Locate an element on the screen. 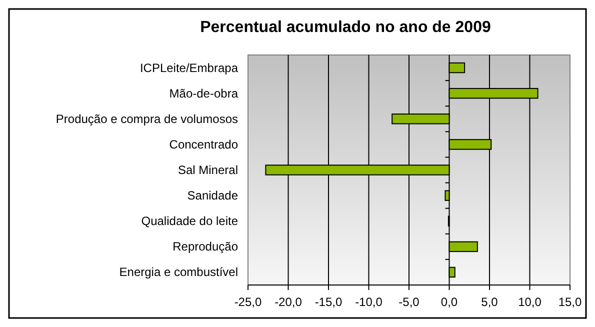 This screenshot has height=327, width=595. x-tick-label: 5,0 is located at coordinates (489, 302).